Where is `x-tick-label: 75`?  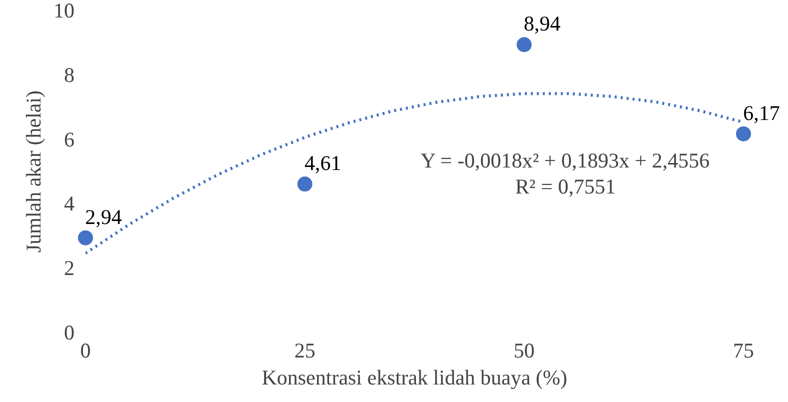 x-tick-label: 75 is located at coordinates (743, 350).